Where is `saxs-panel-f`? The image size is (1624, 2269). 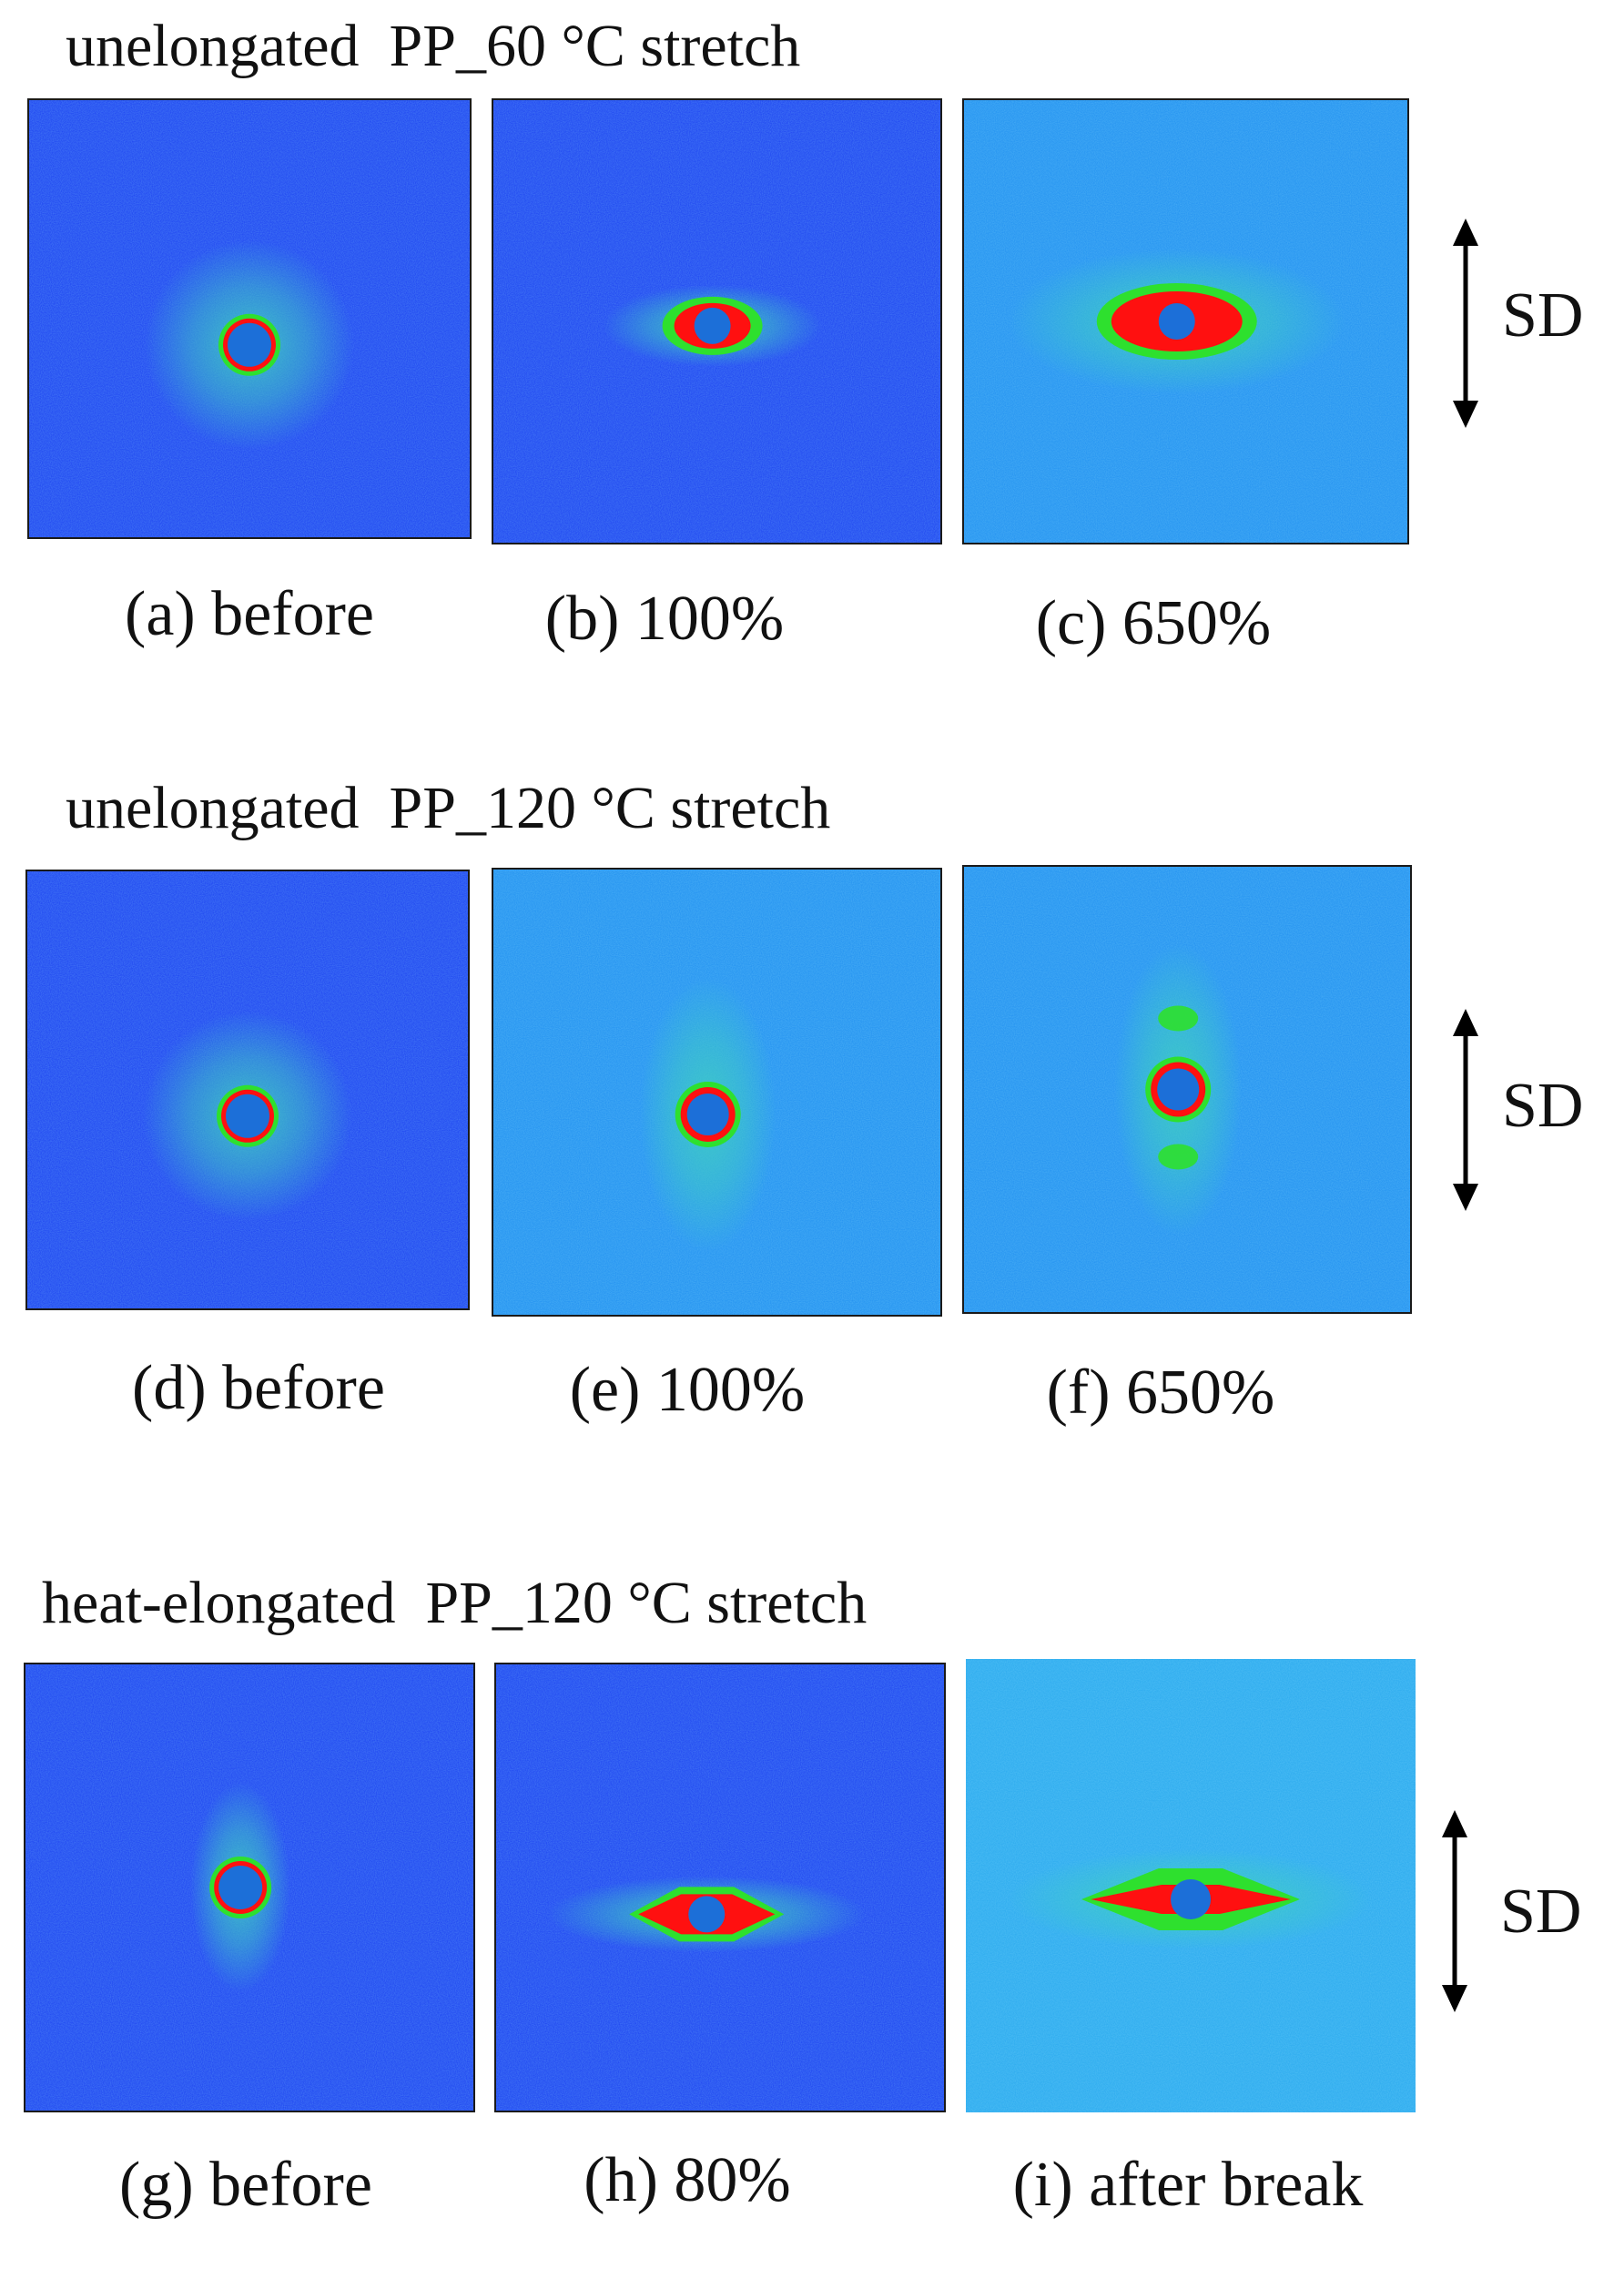 saxs-panel-f is located at coordinates (1187, 1089).